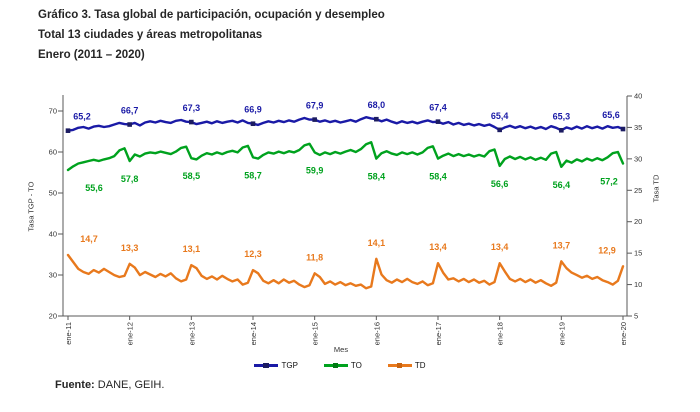  I want to click on x-axis-tick-label: ene-17, so click(438, 333).